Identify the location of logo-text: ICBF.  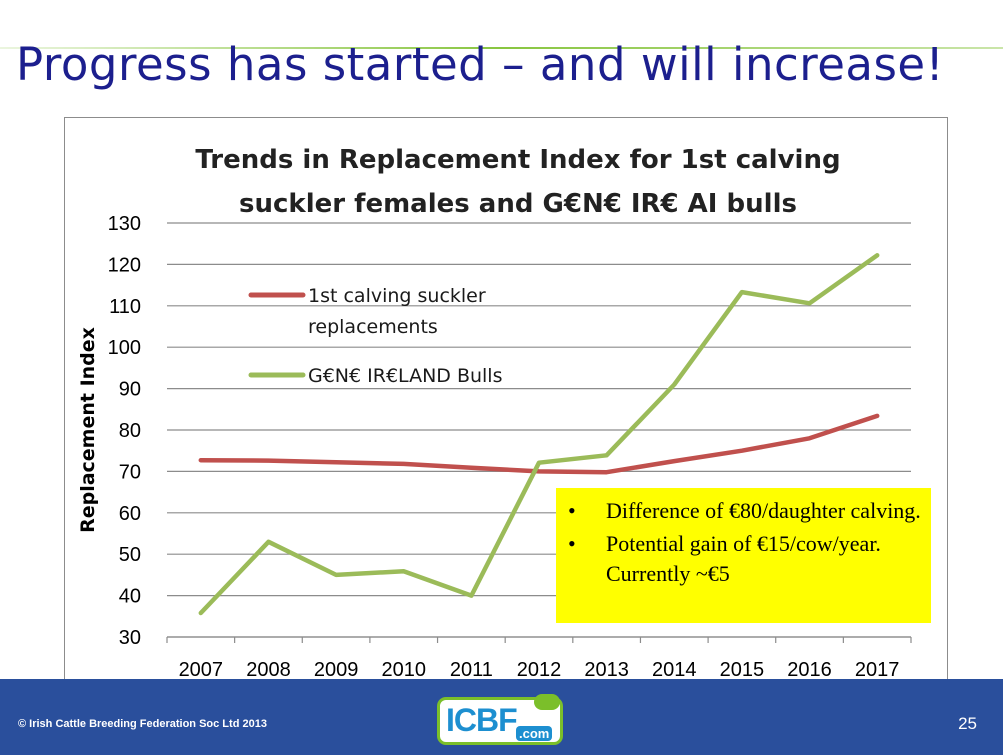
(482, 720).